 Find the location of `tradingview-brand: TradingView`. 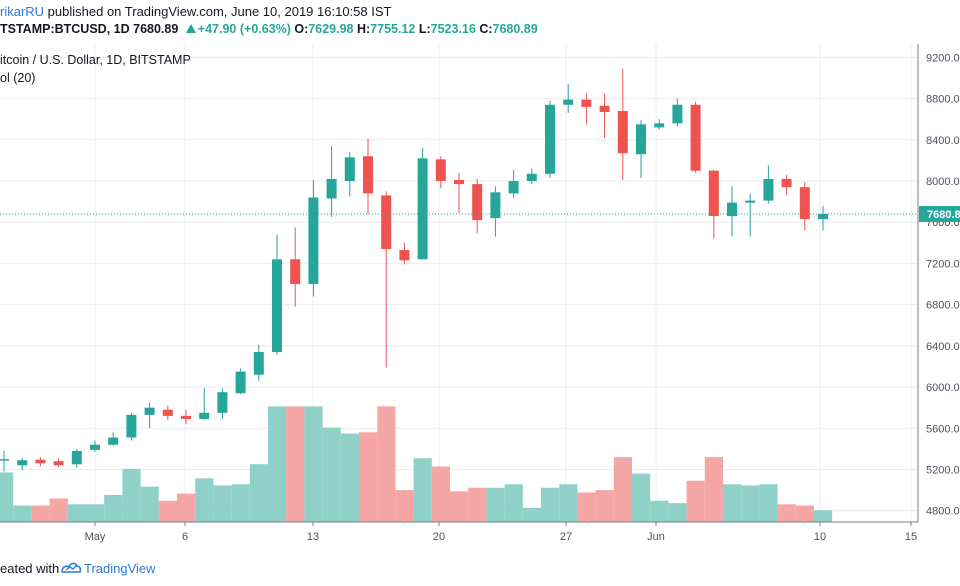

tradingview-brand: TradingView is located at coordinates (120, 568).